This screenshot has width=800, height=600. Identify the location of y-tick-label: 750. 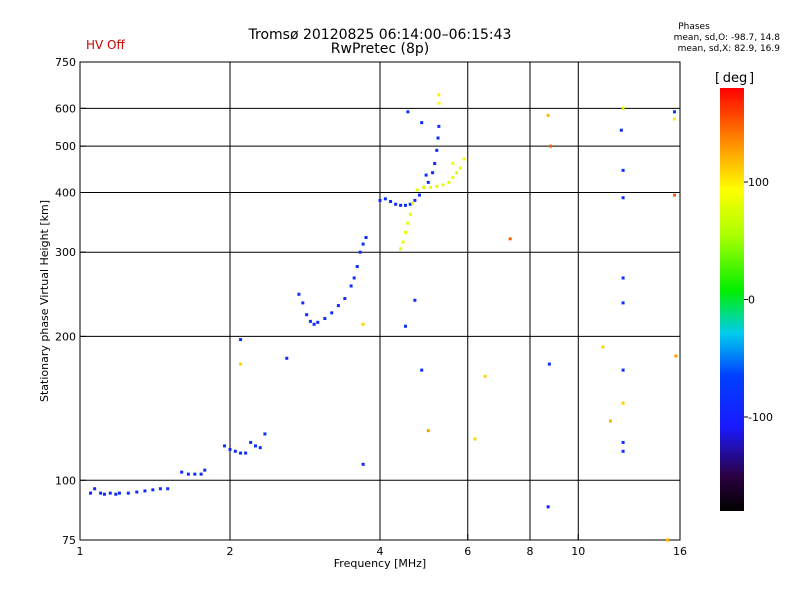
(65, 62).